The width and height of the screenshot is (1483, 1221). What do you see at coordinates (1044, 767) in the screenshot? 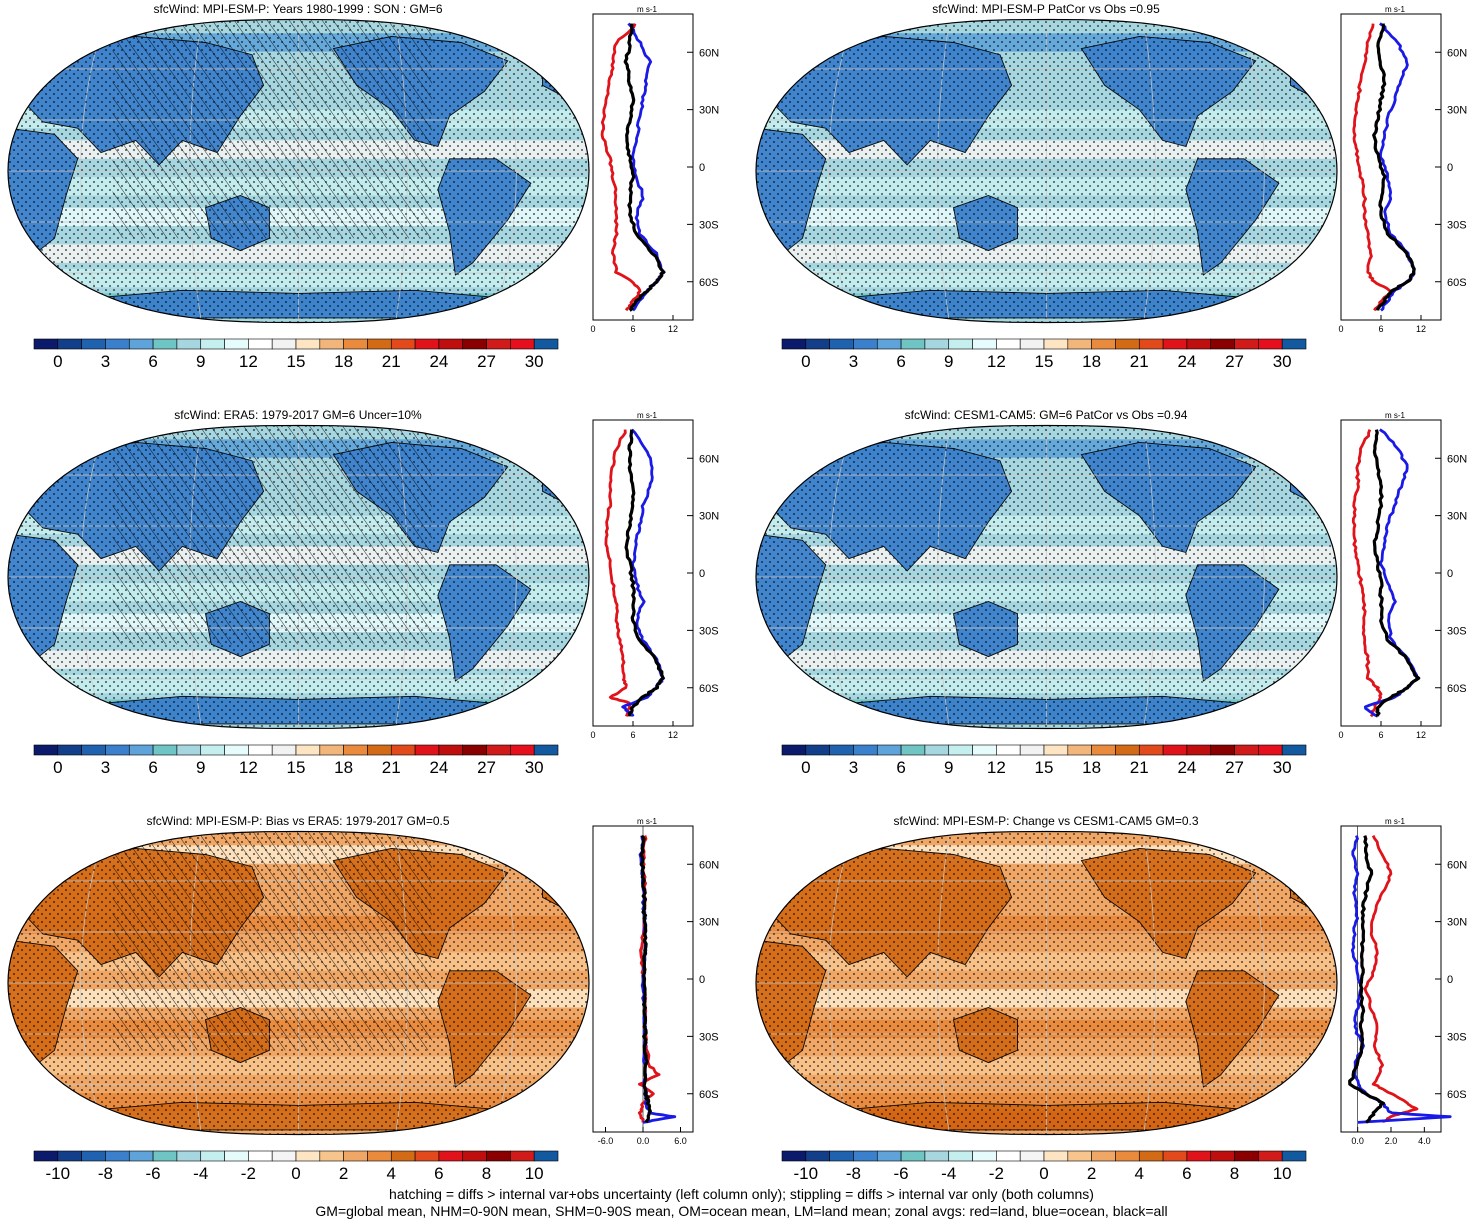
I see `colorbar-label: 15` at bounding box center [1044, 767].